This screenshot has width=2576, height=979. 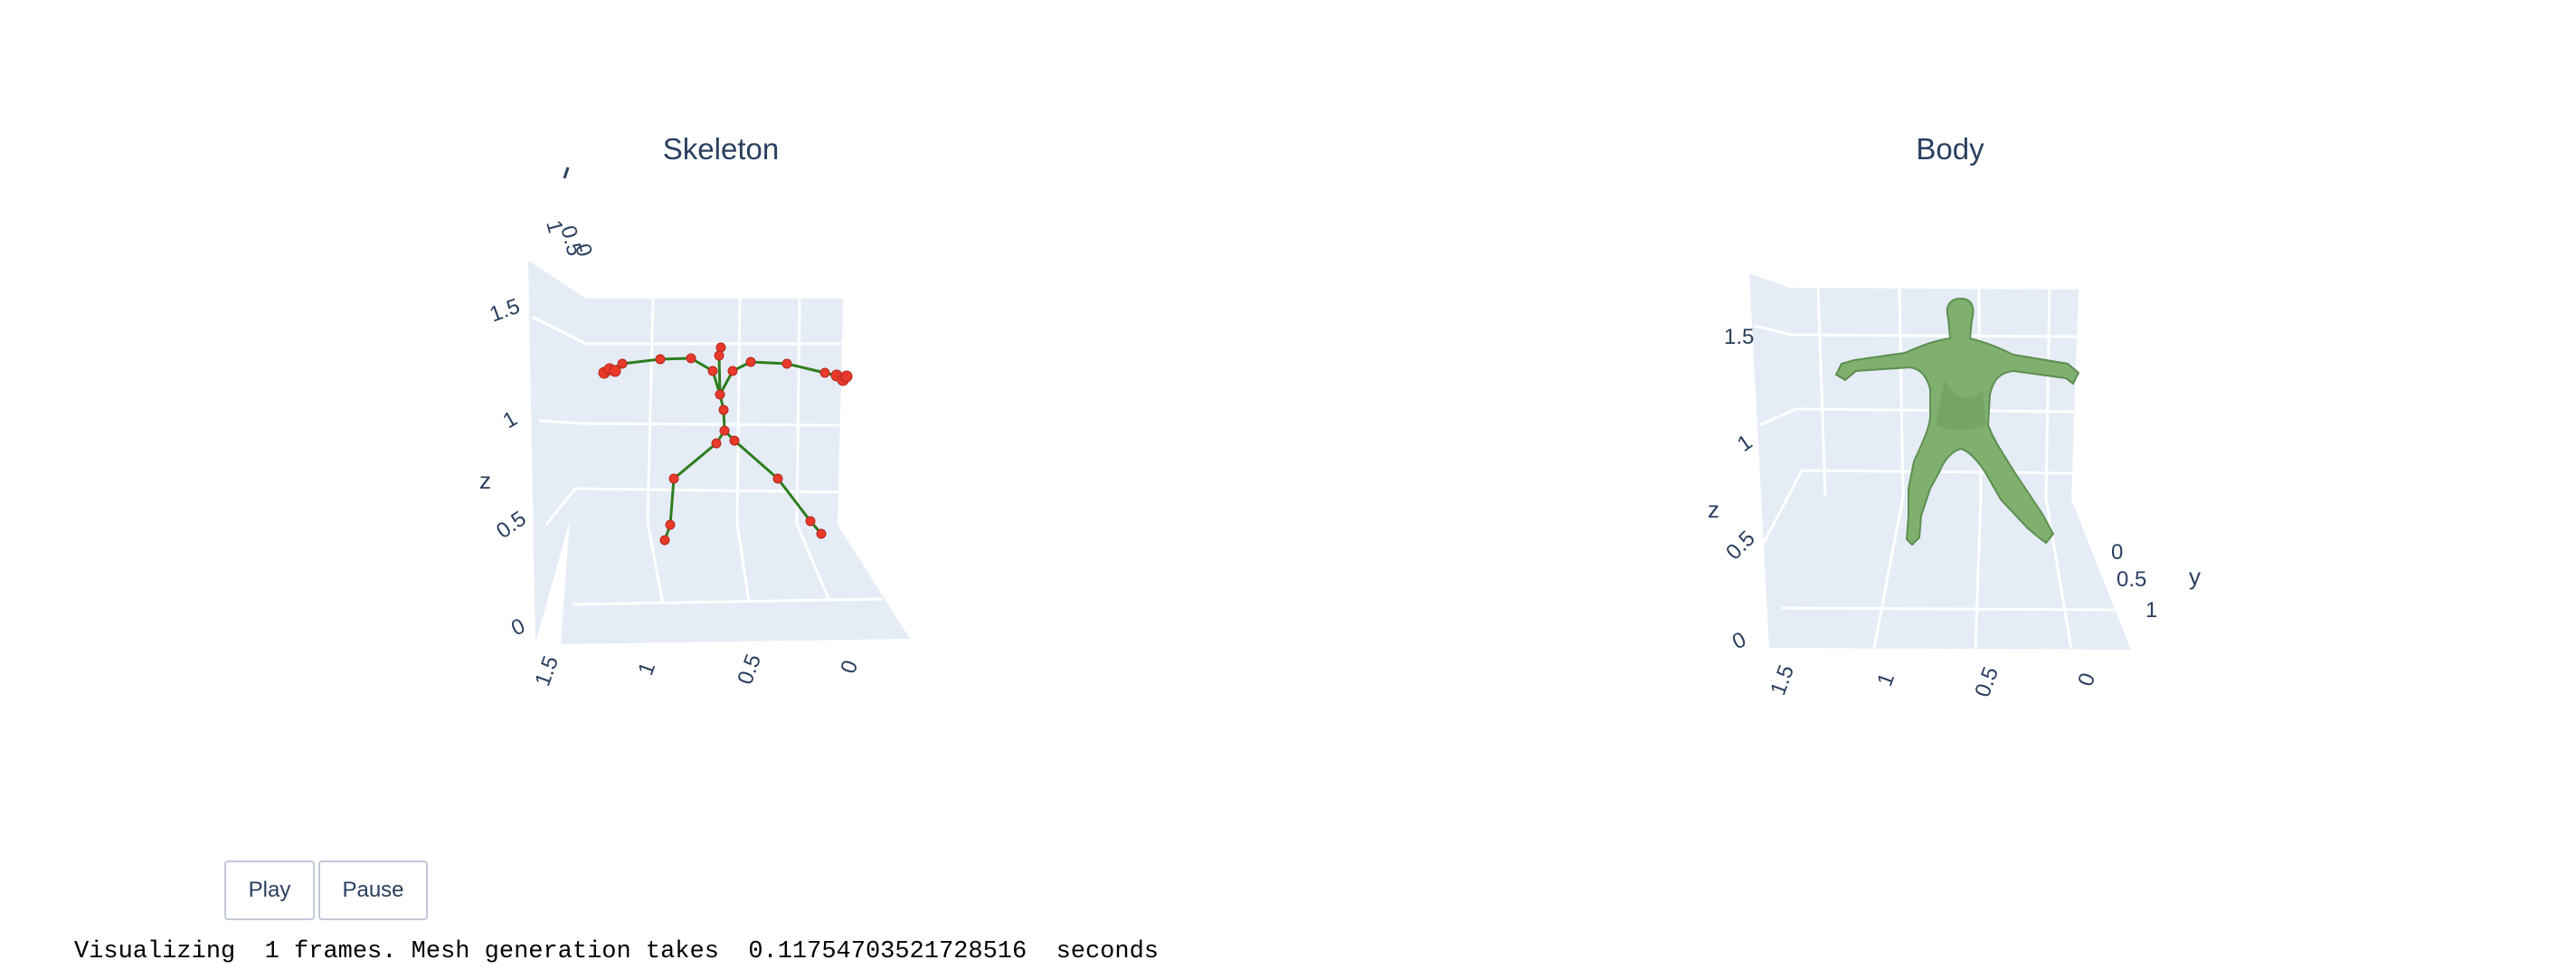 I want to click on skeleton-side-wall, so click(x=557, y=451).